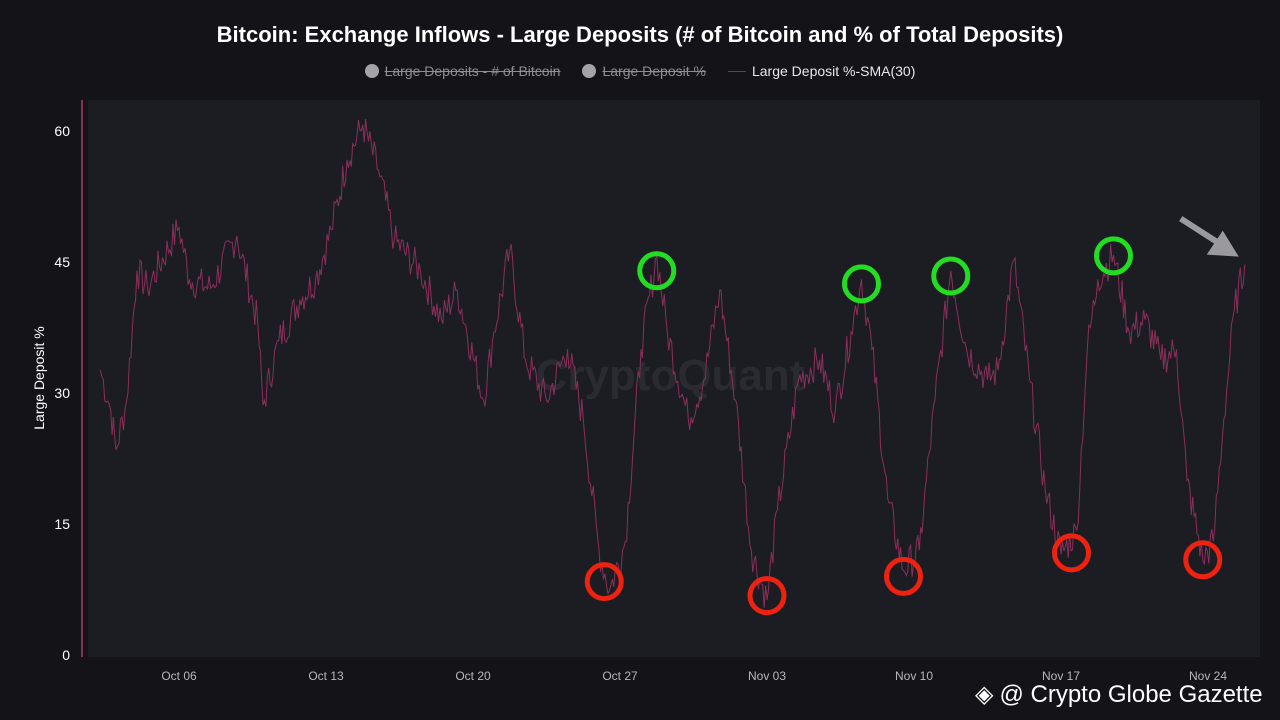 This screenshot has height=720, width=1280. What do you see at coordinates (62, 393) in the screenshot?
I see `y-tick-label: 30` at bounding box center [62, 393].